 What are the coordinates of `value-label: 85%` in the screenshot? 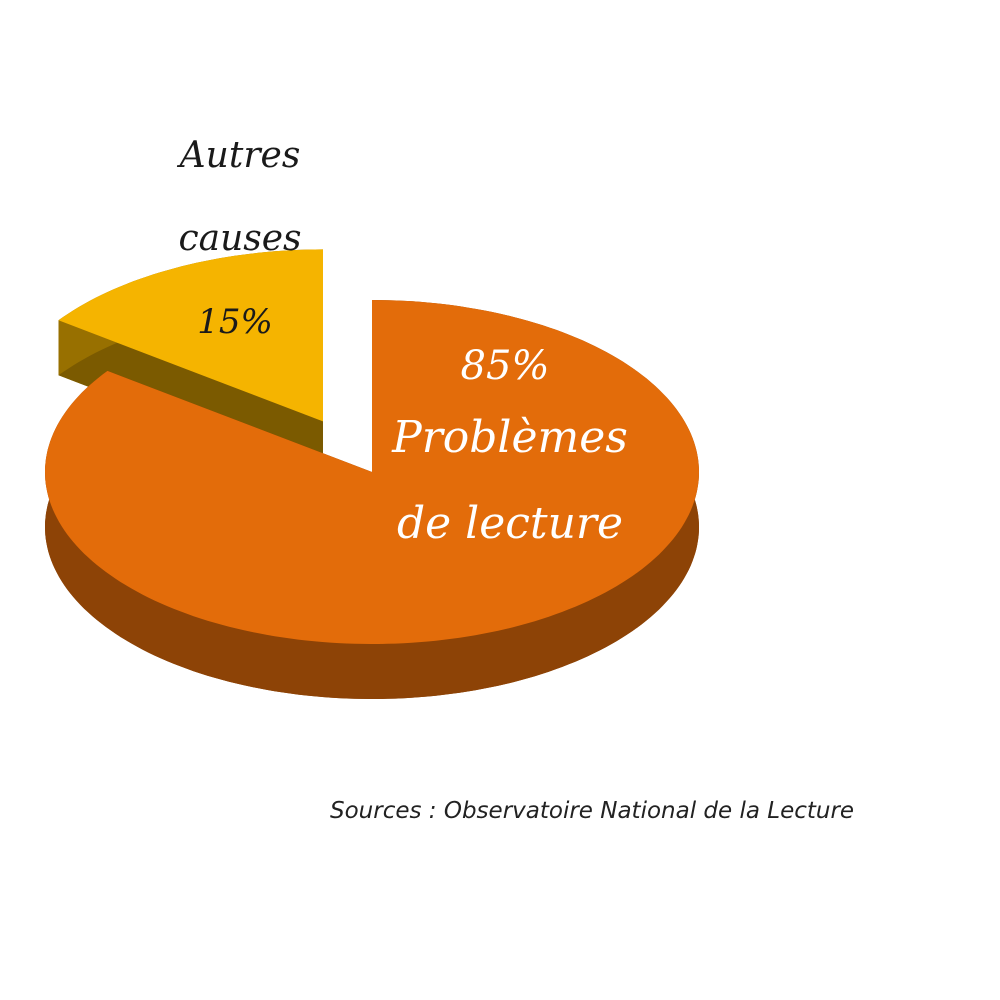 It's located at (505, 366).